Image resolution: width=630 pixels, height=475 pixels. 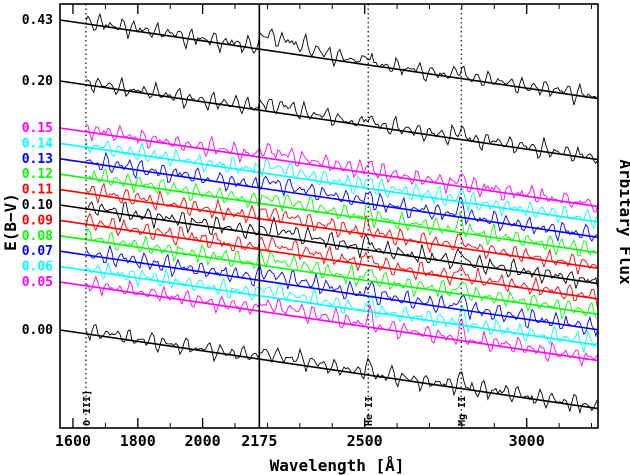 I want to click on fit-line-0.12, so click(x=329, y=213).